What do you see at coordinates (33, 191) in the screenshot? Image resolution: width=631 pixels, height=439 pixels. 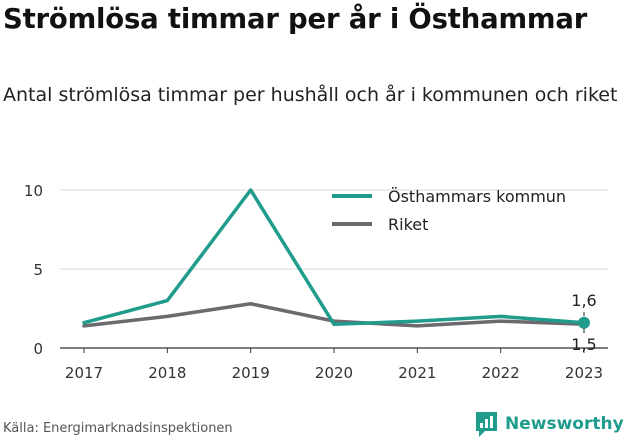 I see `y-tick-label: 10` at bounding box center [33, 191].